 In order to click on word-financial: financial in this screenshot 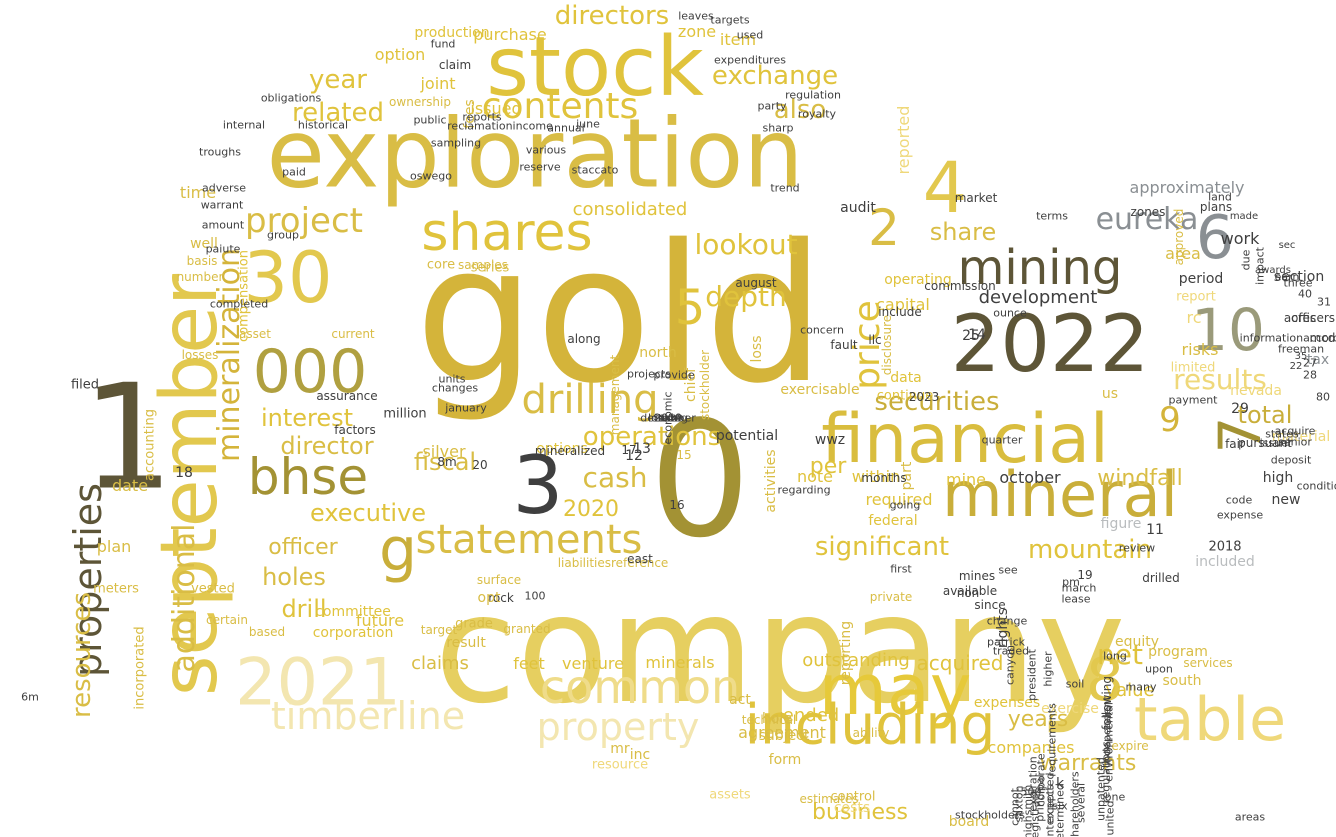, I will do `click(965, 439)`.